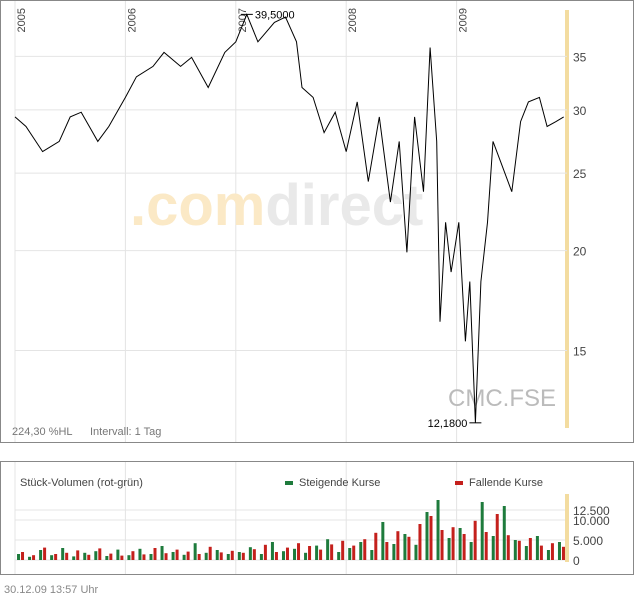 The width and height of the screenshot is (634, 602). I want to click on info: 224,30 %HL, so click(42, 432).